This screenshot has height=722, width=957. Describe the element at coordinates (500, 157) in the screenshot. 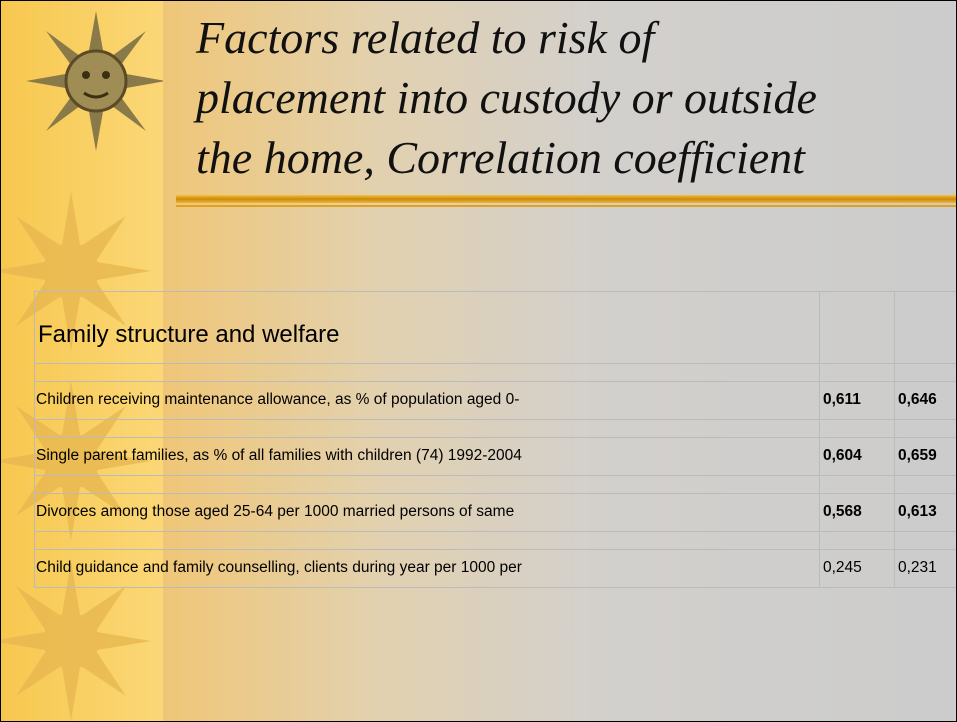

I see `title-line: the home, Correlation coefficient` at that location.